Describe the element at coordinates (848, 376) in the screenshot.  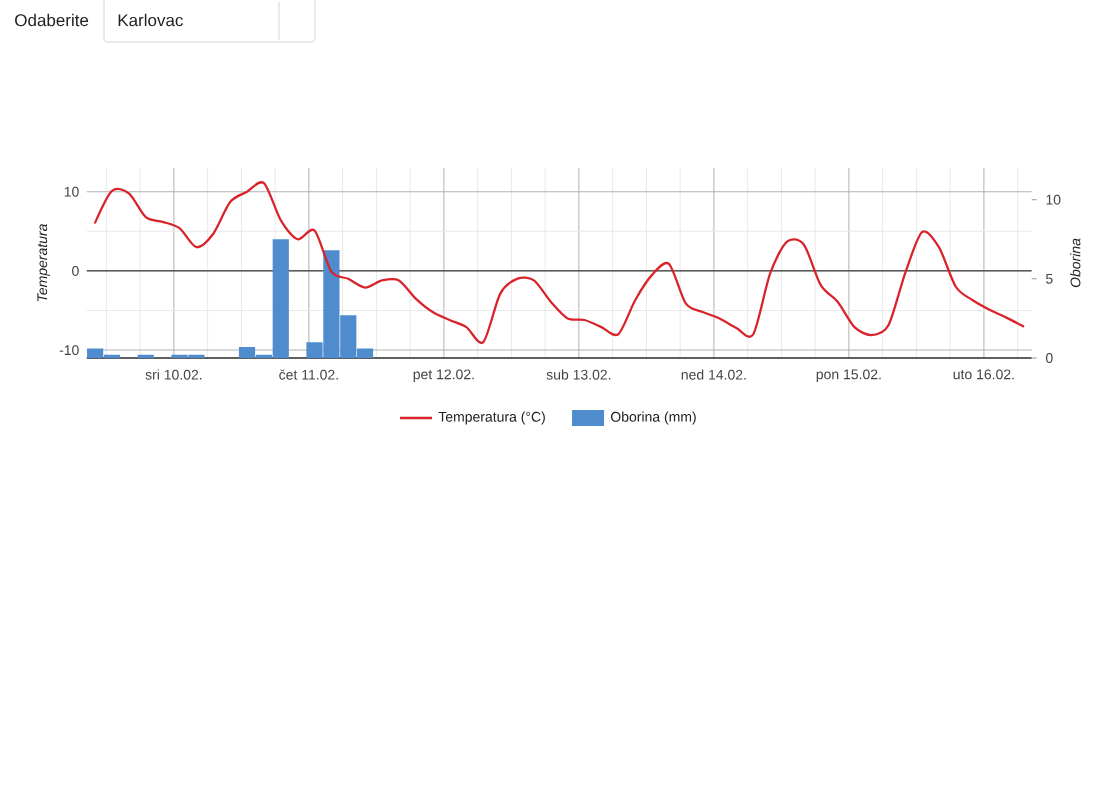
I see `x-tick-label: pon 15.02.` at that location.